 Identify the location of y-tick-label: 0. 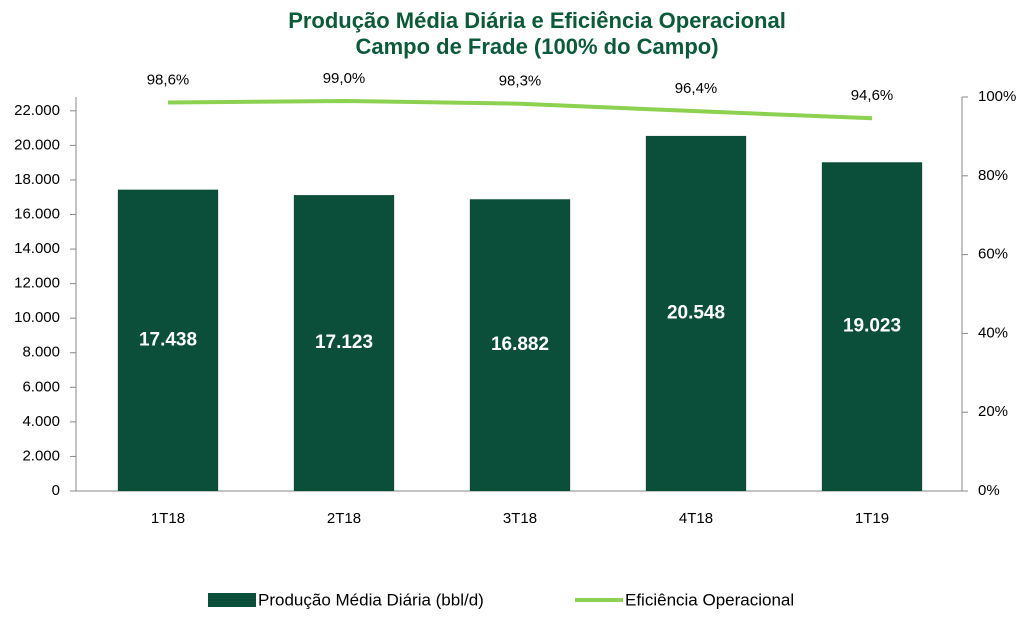
(56, 490).